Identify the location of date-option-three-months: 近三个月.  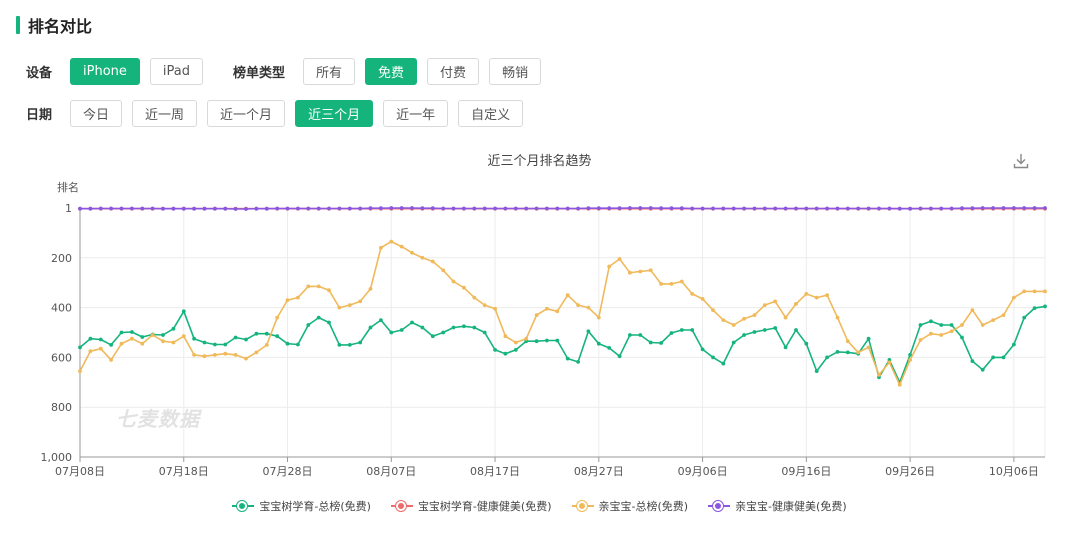
(334, 113).